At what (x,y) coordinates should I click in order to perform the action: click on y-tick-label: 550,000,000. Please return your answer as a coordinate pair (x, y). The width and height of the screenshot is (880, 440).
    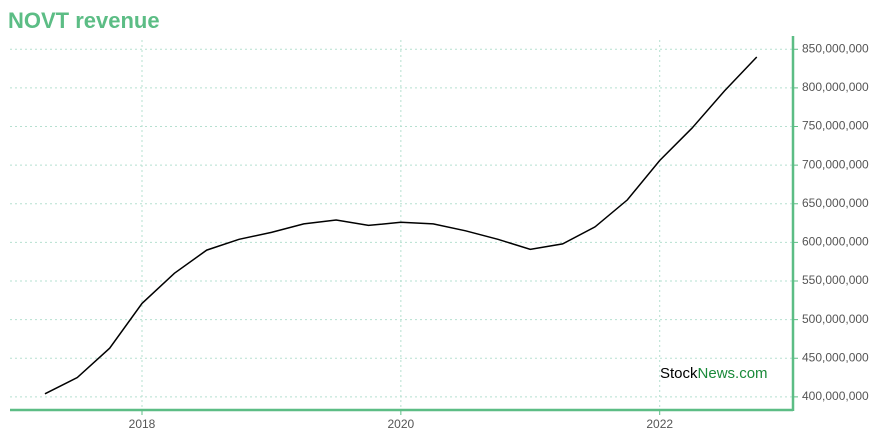
    Looking at the image, I should click on (835, 280).